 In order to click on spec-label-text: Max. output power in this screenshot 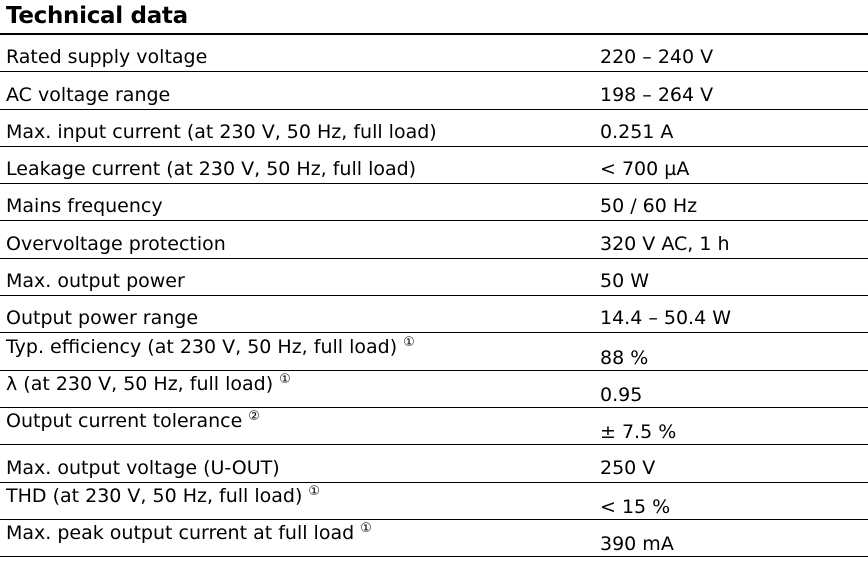, I will do `click(95, 281)`.